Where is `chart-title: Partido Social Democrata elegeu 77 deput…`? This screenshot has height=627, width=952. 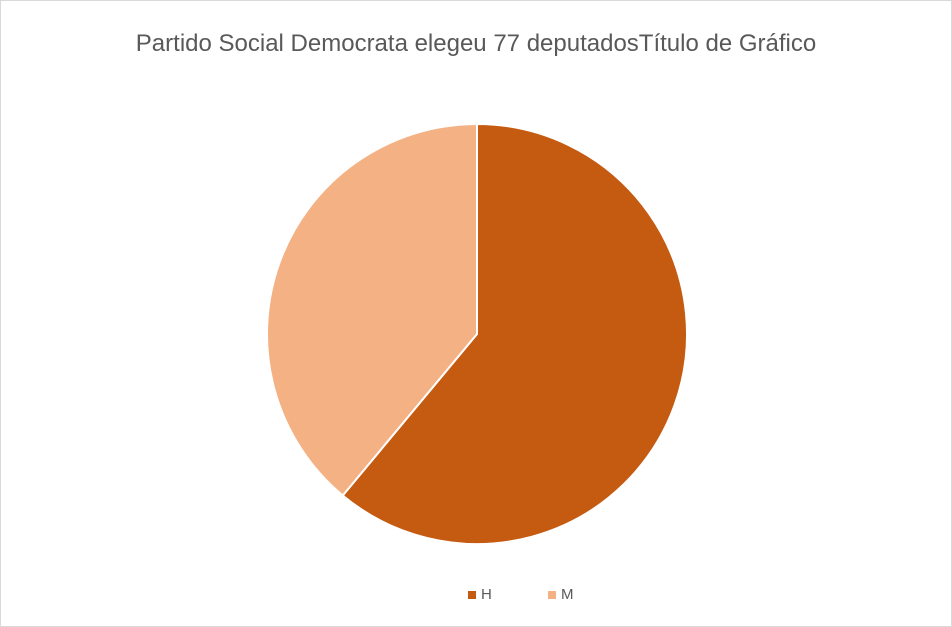 chart-title: Partido Social Democrata elegeu 77 deput… is located at coordinates (476, 43).